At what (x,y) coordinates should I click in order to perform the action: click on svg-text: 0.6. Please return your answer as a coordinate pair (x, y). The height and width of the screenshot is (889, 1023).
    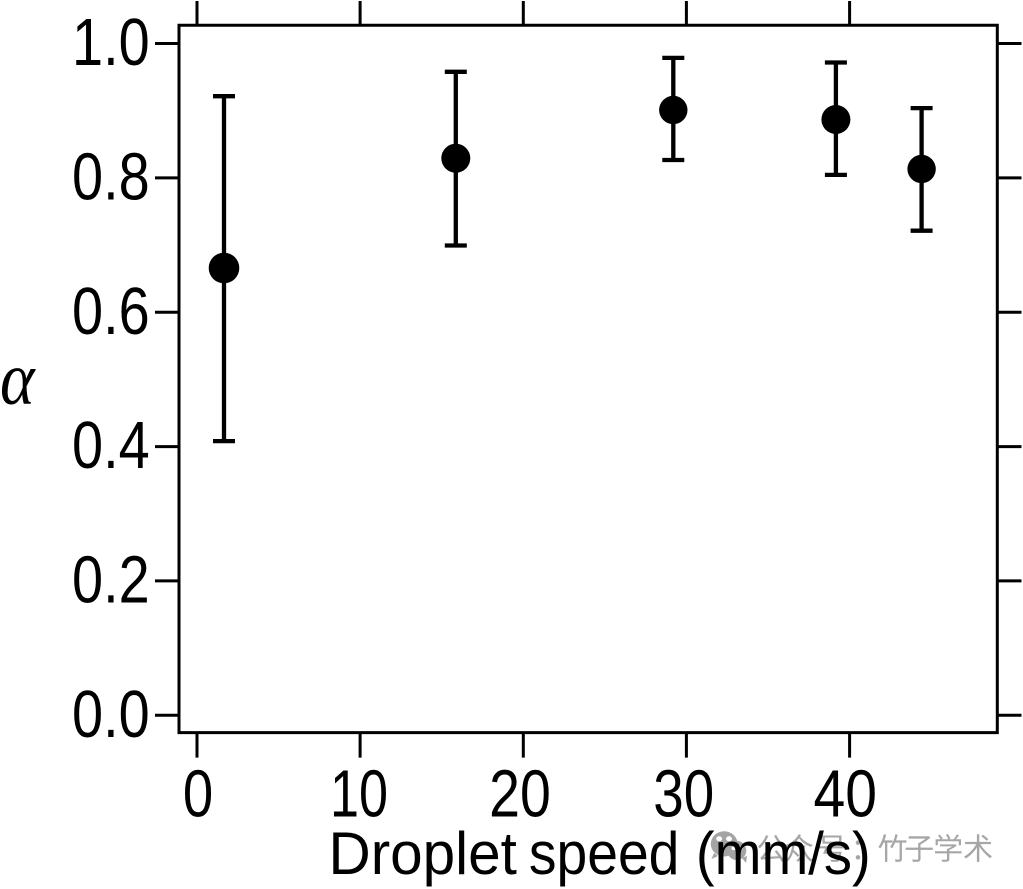
    Looking at the image, I should click on (111, 312).